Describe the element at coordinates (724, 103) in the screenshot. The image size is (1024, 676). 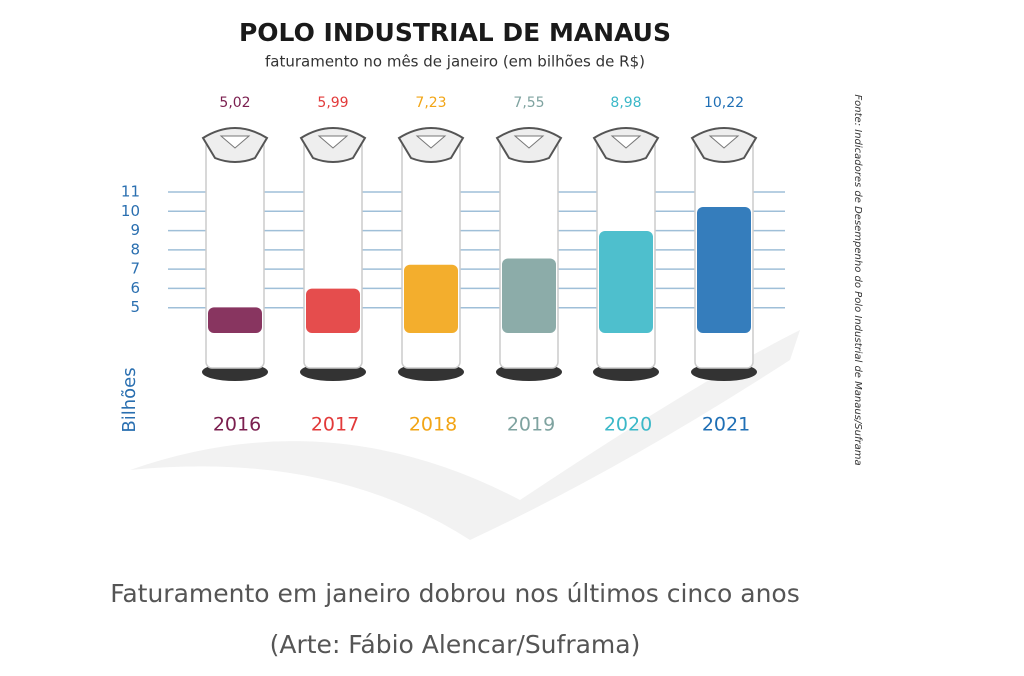
I see `value-label: 10,22` at that location.